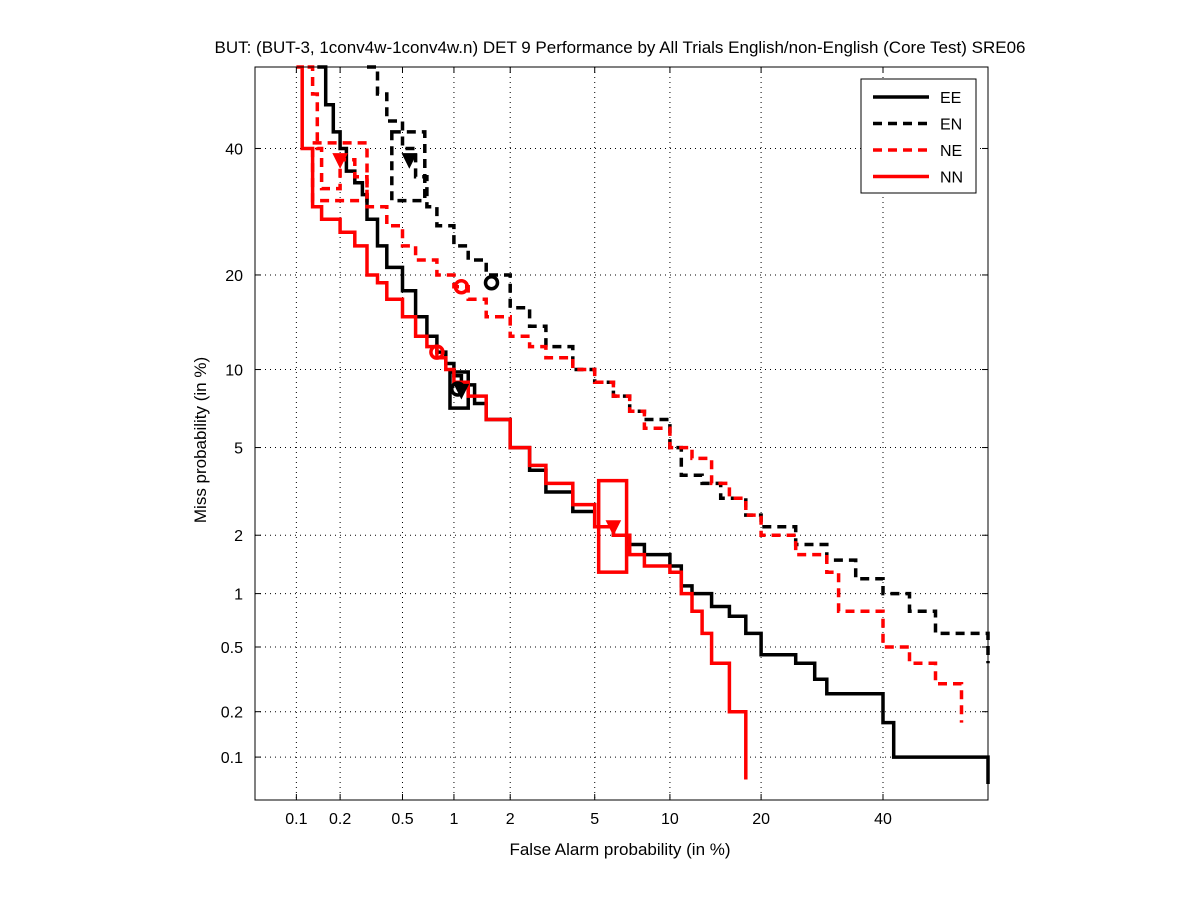 Image resolution: width=1201 pixels, height=900 pixels. I want to click on y-tick-label: 5, so click(238, 449).